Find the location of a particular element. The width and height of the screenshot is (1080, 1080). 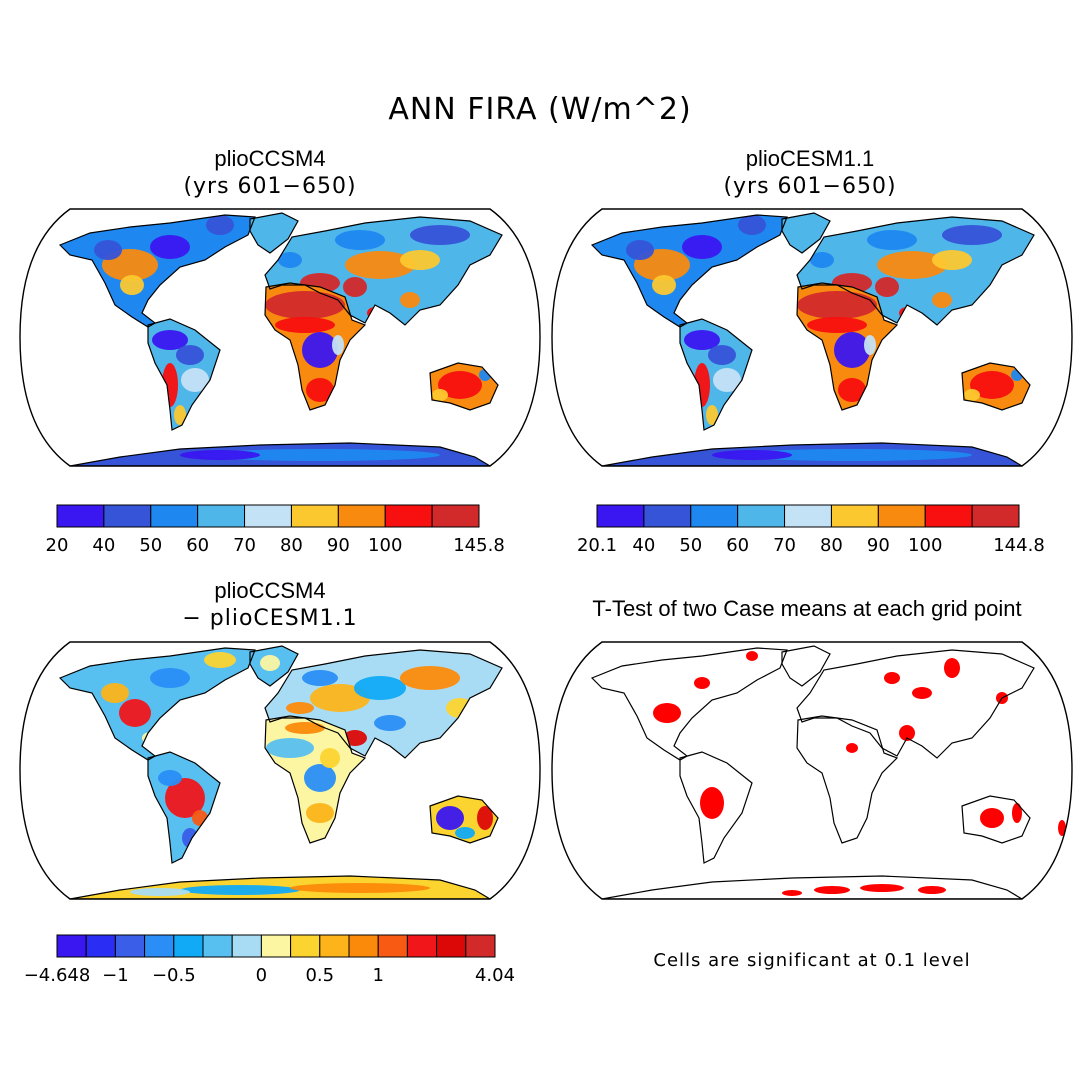

panel-2-title: plioCESM1.1 is located at coordinates (810, 158).